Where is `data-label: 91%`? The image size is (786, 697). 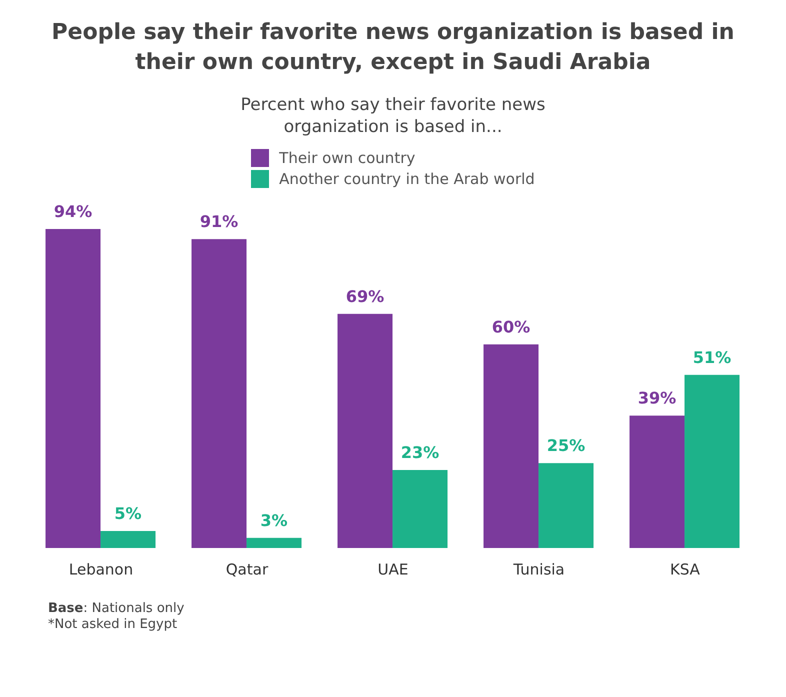 data-label: 91% is located at coordinates (219, 222).